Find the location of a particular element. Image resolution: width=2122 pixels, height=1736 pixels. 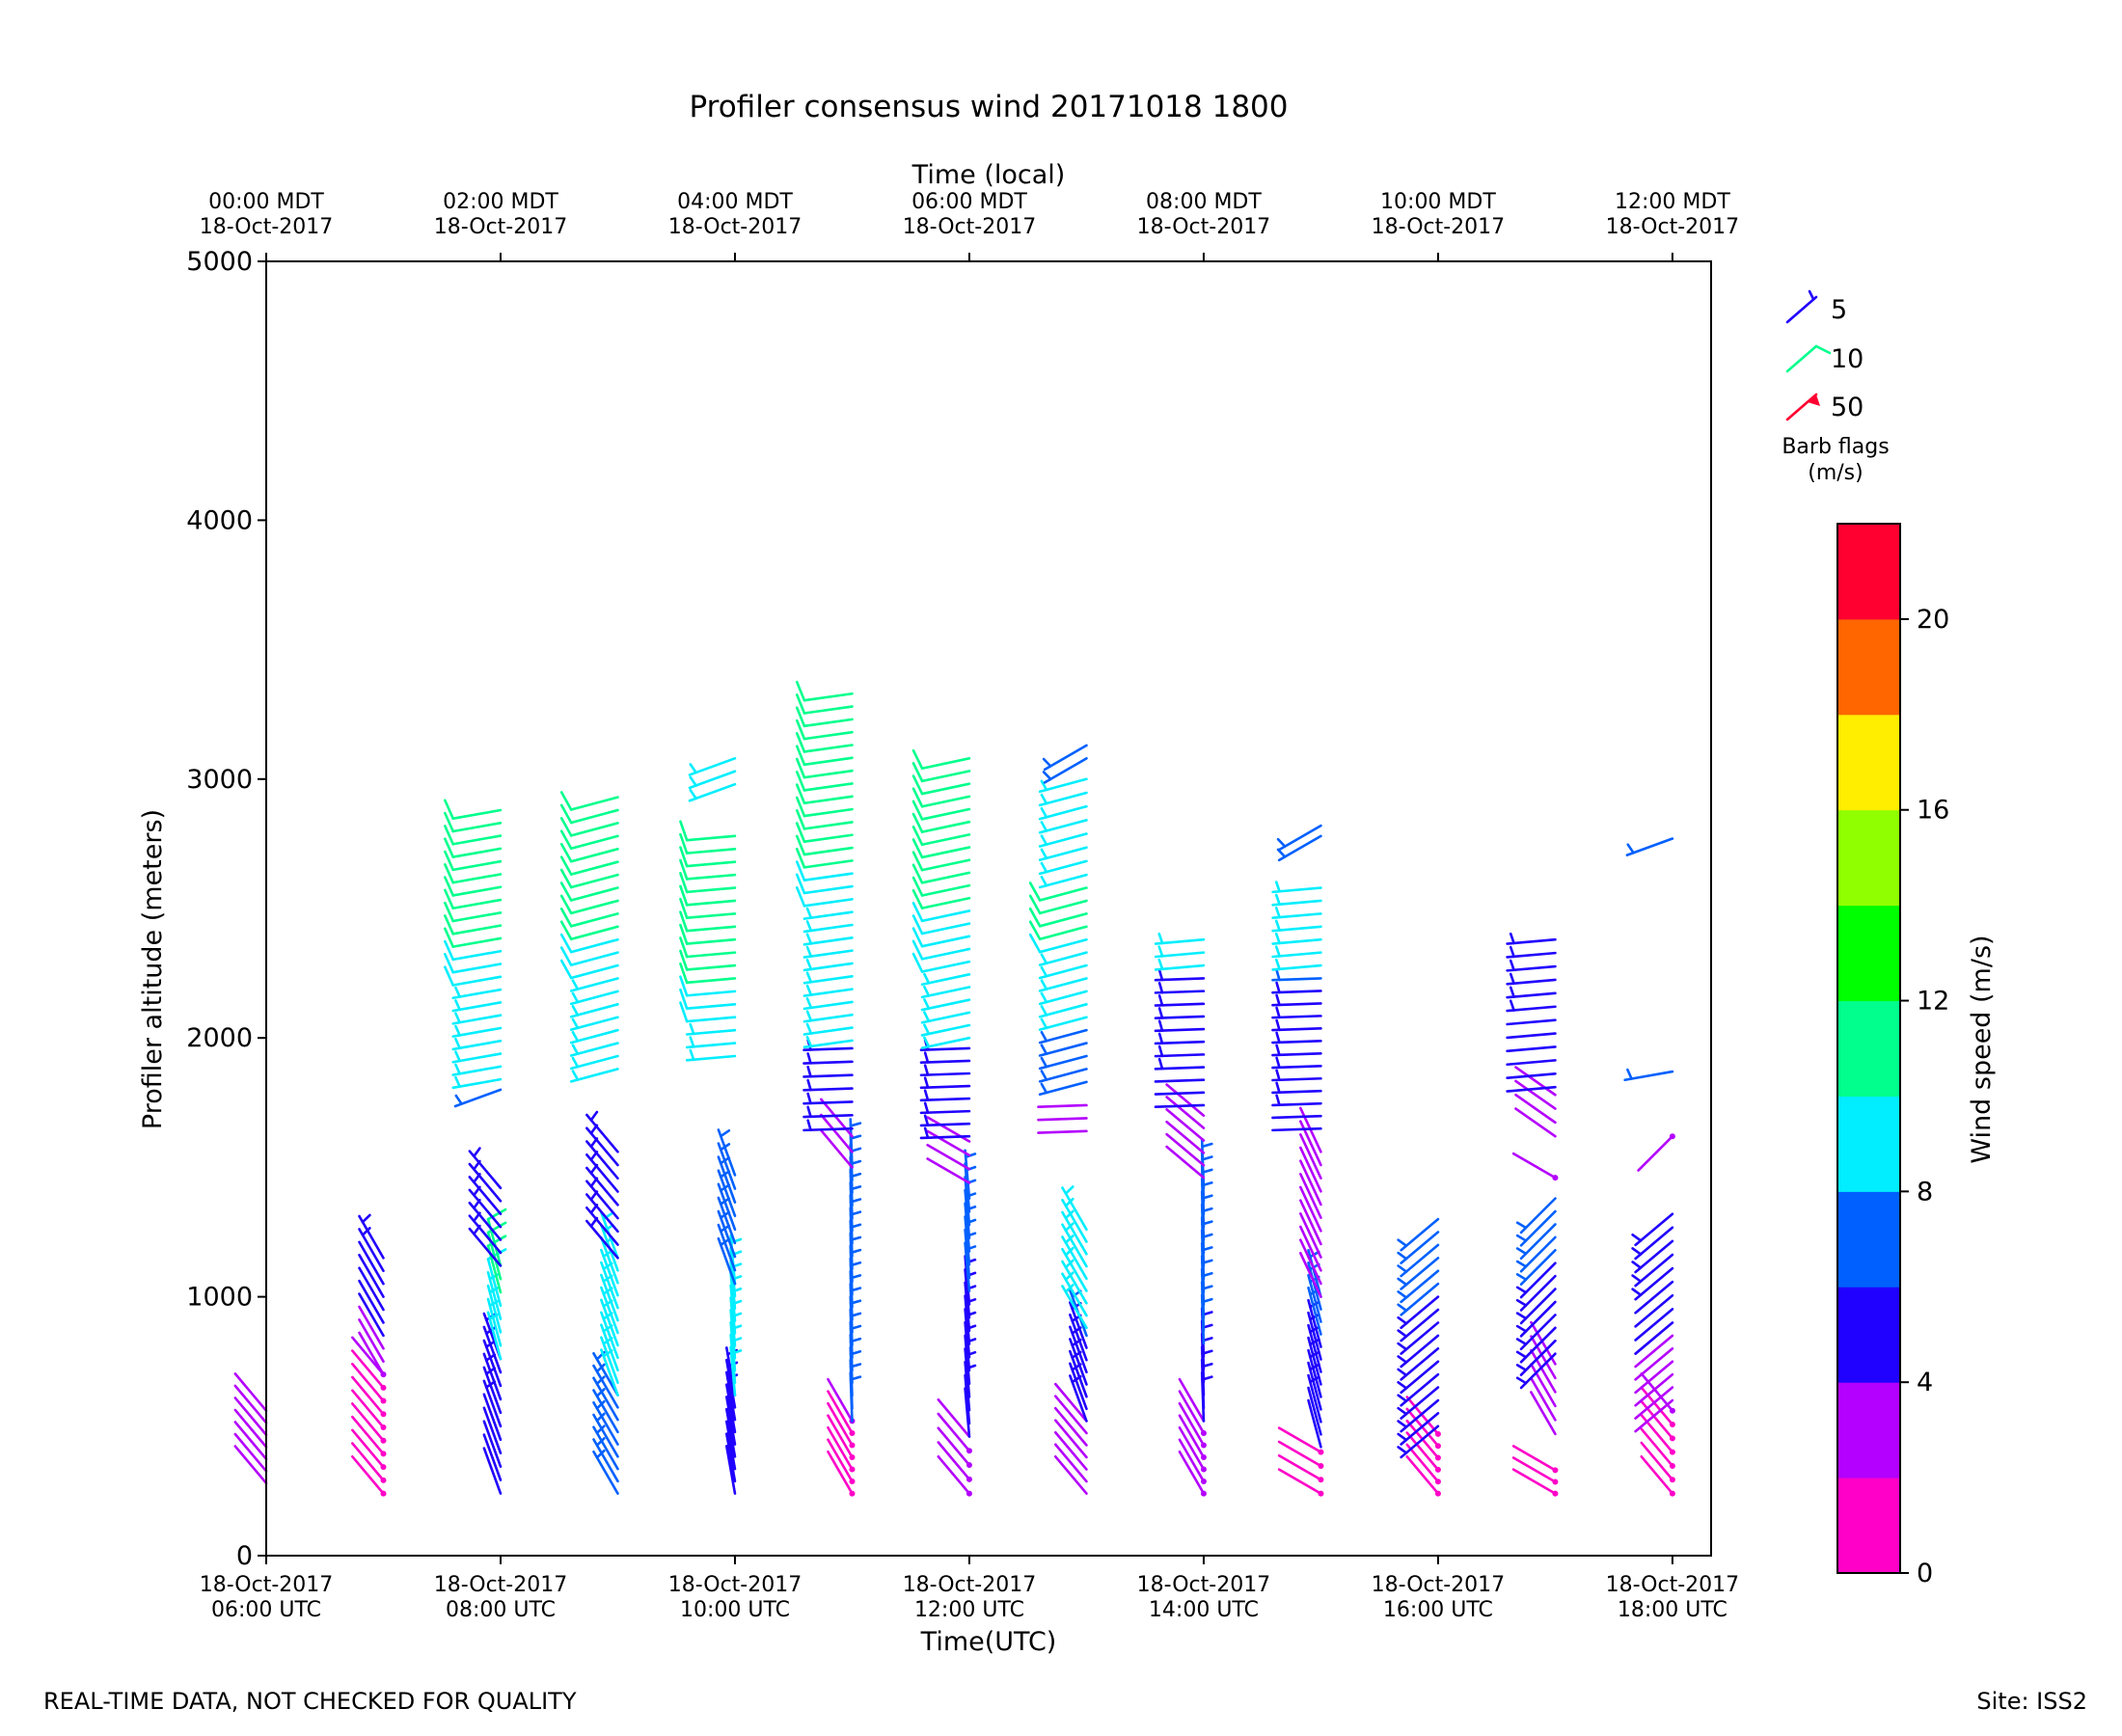

top-x-tick-label-time: 04:00 MDT is located at coordinates (735, 202).